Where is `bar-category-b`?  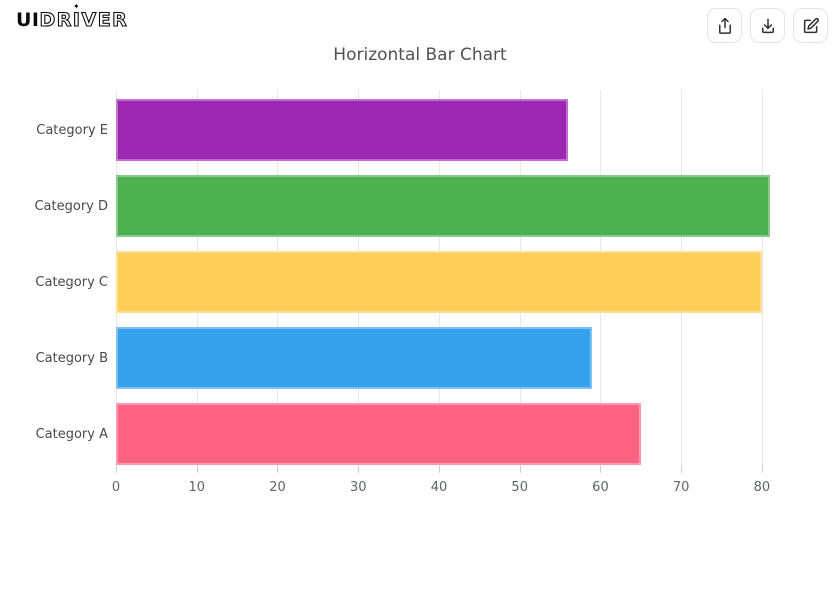
bar-category-b is located at coordinates (354, 358).